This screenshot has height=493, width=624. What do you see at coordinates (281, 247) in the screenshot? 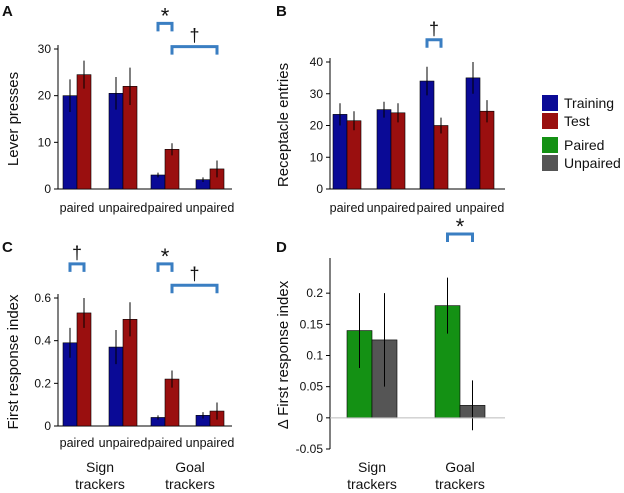
I see `panel-letter-d: D` at bounding box center [281, 247].